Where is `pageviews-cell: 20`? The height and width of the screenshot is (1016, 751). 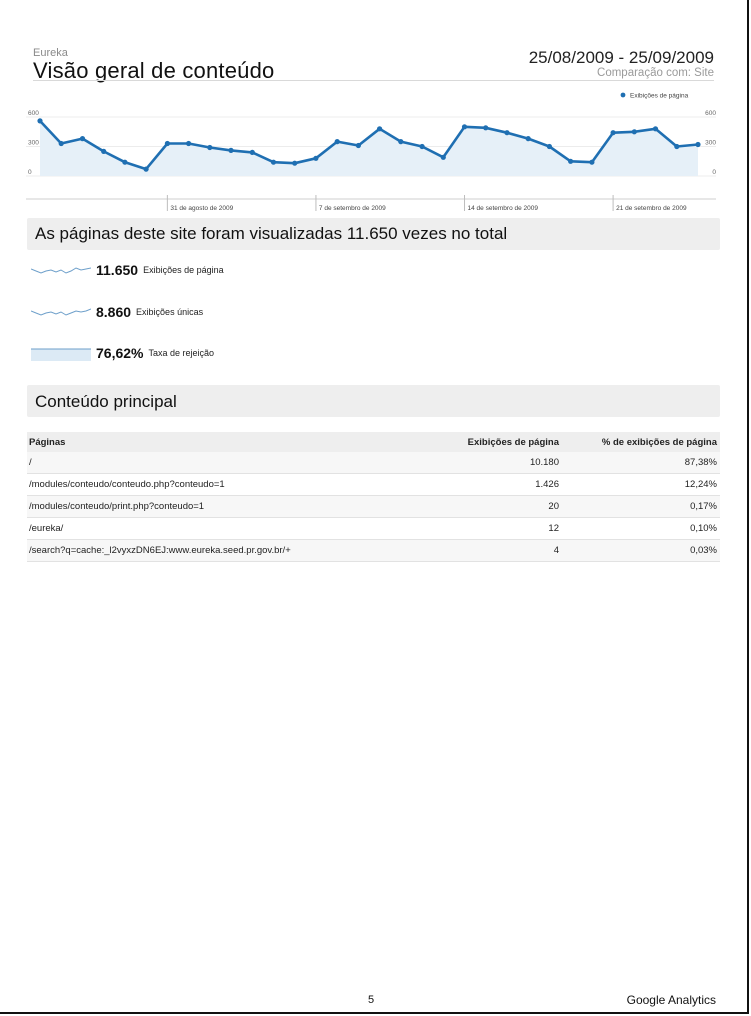 pageviews-cell: 20 is located at coordinates (553, 506).